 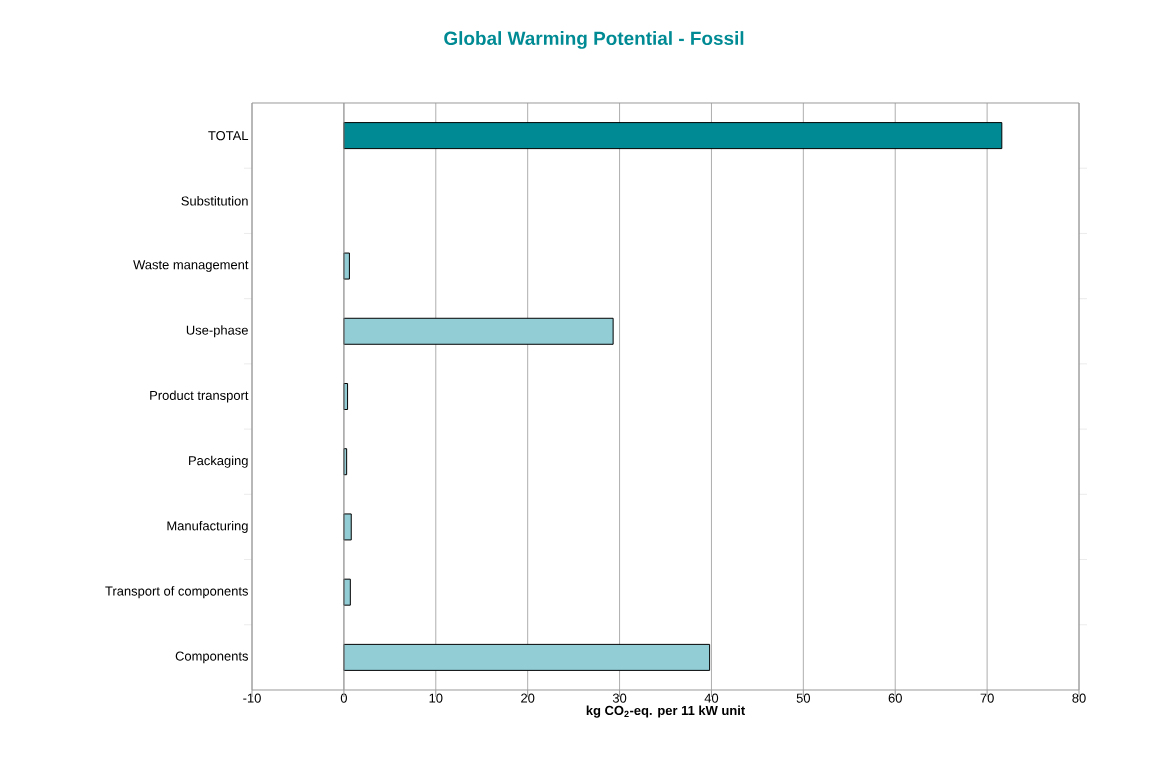 What do you see at coordinates (895, 698) in the screenshot?
I see `x-tick-label: 60` at bounding box center [895, 698].